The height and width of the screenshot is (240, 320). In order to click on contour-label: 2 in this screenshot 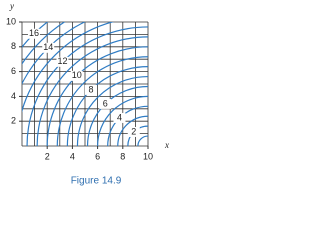, I will do `click(133, 131)`.